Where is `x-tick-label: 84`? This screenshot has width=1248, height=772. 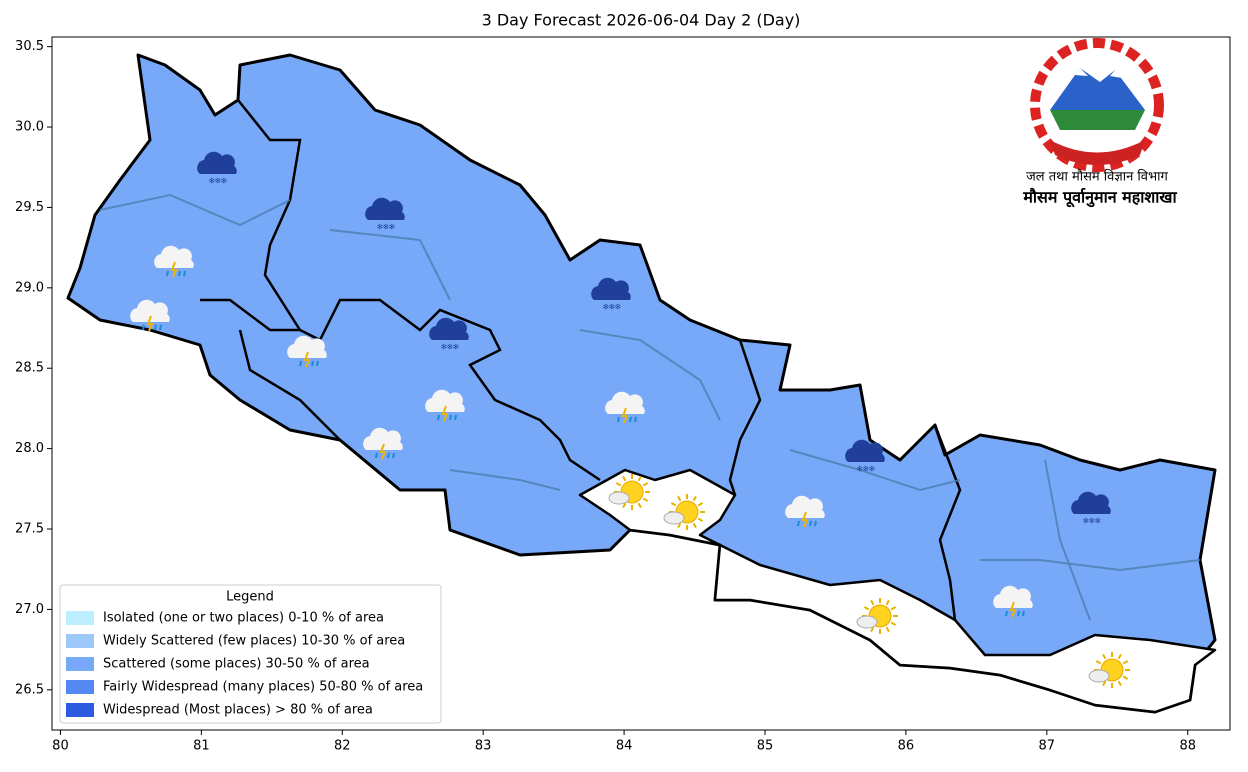
x-tick-label: 84 is located at coordinates (624, 746).